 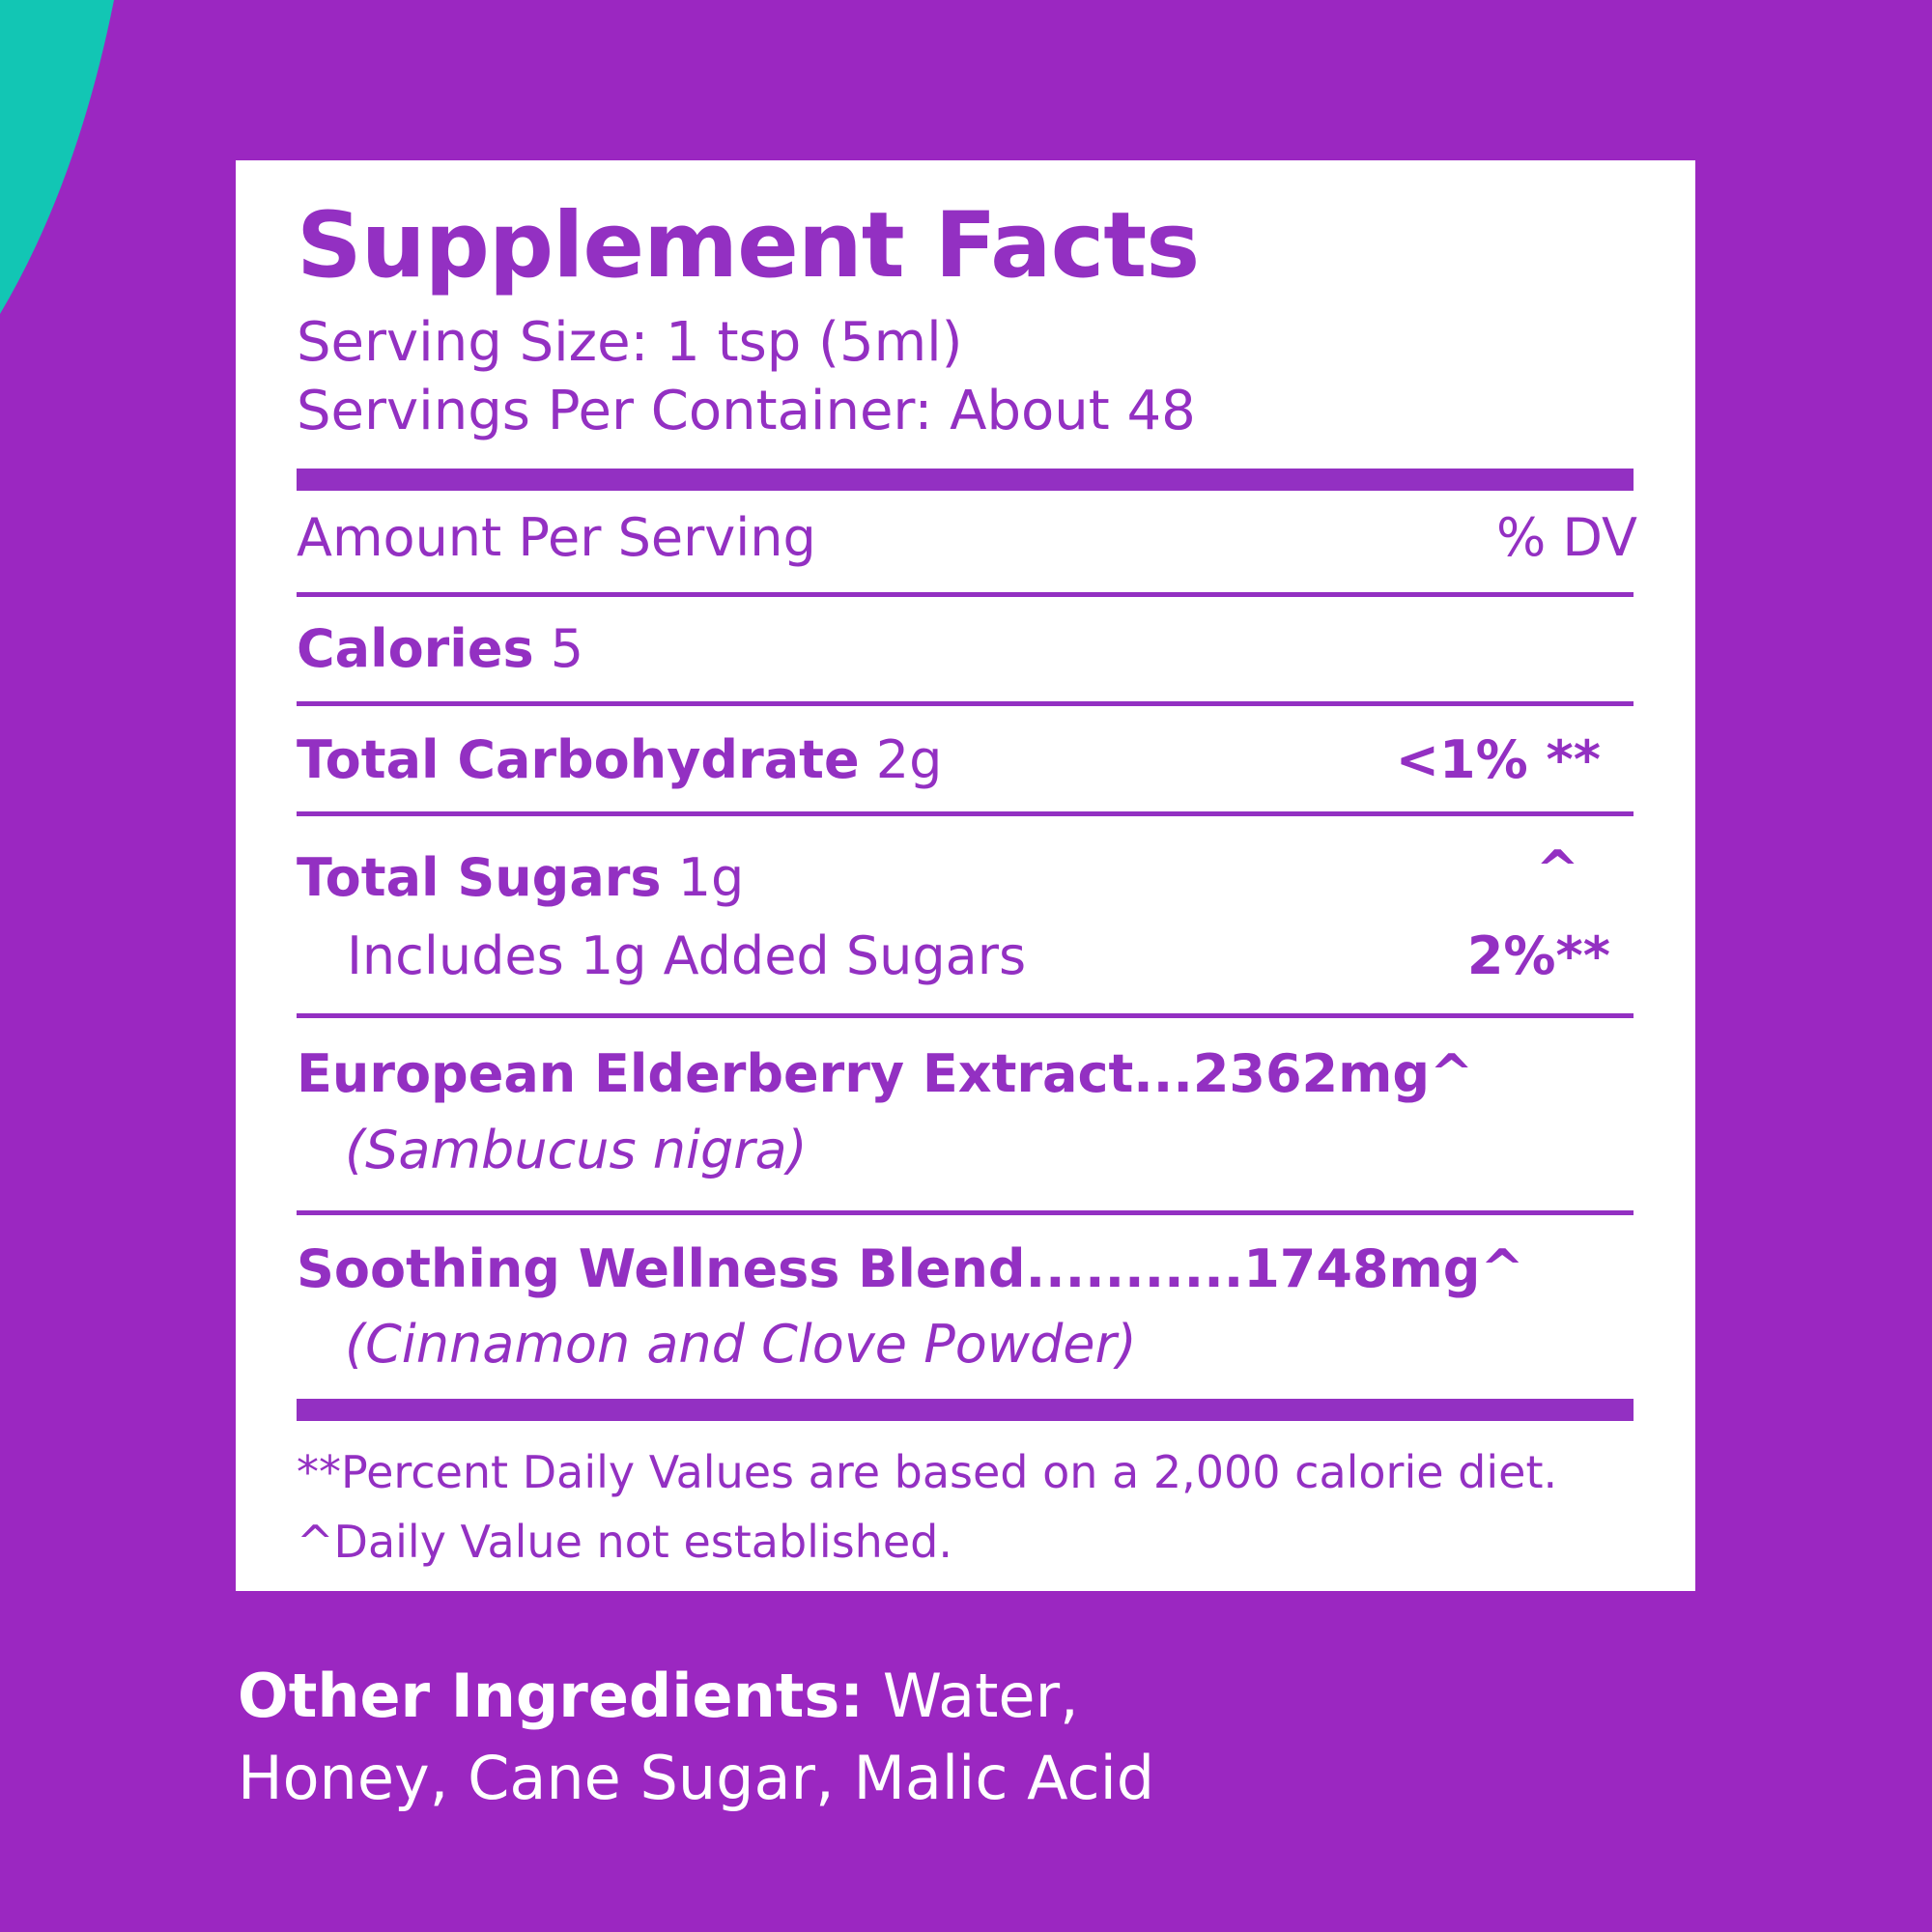 I want to click on other-ingredients-line2: Honey, Cane Sugar, Malic Acid, so click(x=696, y=1778).